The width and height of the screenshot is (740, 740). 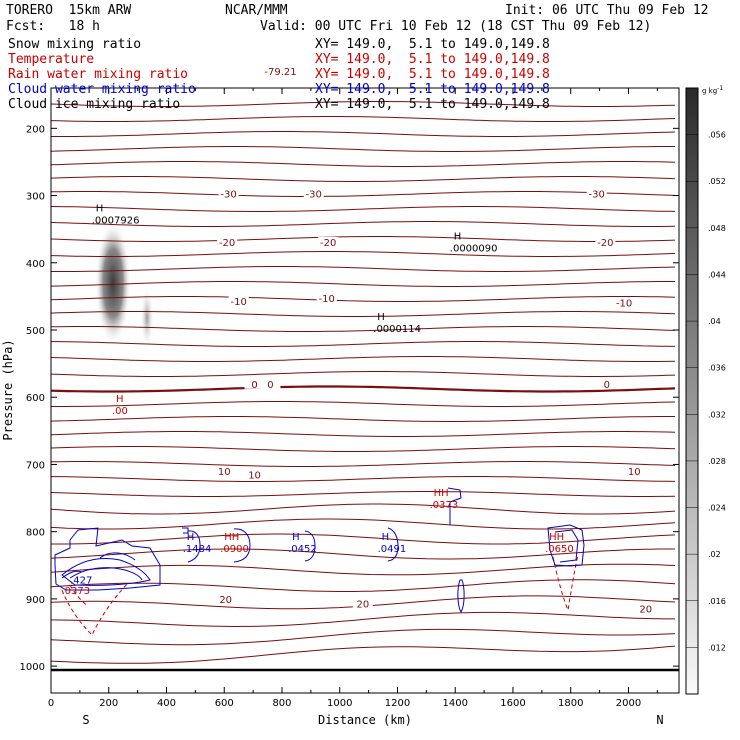 I want to click on temperature-label: -79.21, so click(x=280, y=72).